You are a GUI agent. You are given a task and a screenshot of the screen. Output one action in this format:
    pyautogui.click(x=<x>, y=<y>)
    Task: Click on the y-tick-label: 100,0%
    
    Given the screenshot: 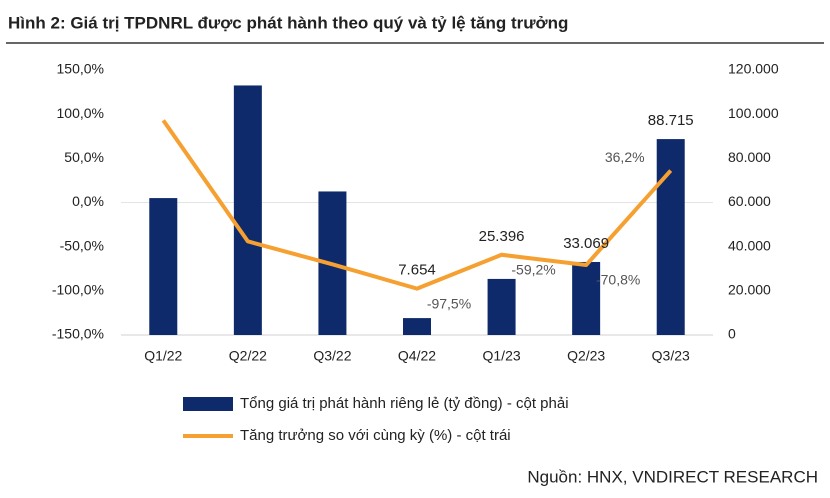 What is the action you would take?
    pyautogui.click(x=80, y=113)
    